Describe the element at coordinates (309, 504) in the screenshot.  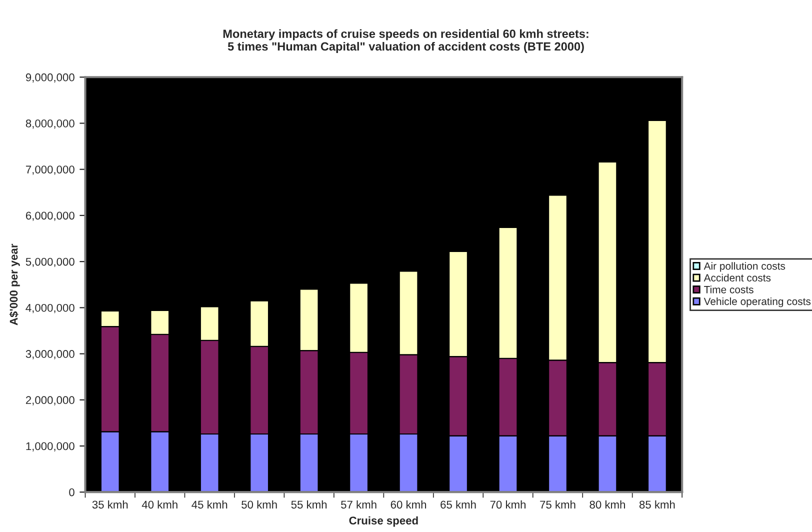
I see `x-tick-label: 55 kmh` at that location.